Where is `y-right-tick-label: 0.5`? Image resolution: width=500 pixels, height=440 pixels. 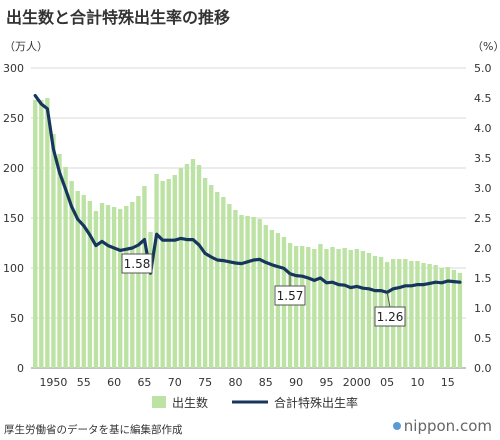 y-right-tick-label: 0.5 is located at coordinates (483, 338).